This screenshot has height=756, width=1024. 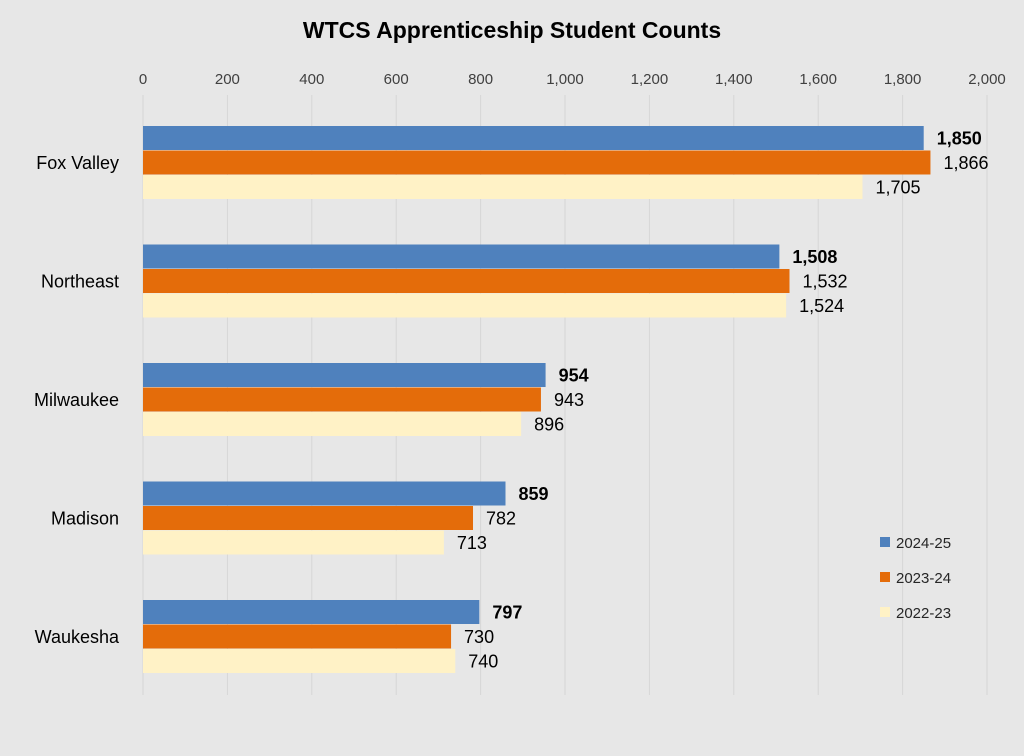 What do you see at coordinates (818, 79) in the screenshot?
I see `x-tick-label: 1,600` at bounding box center [818, 79].